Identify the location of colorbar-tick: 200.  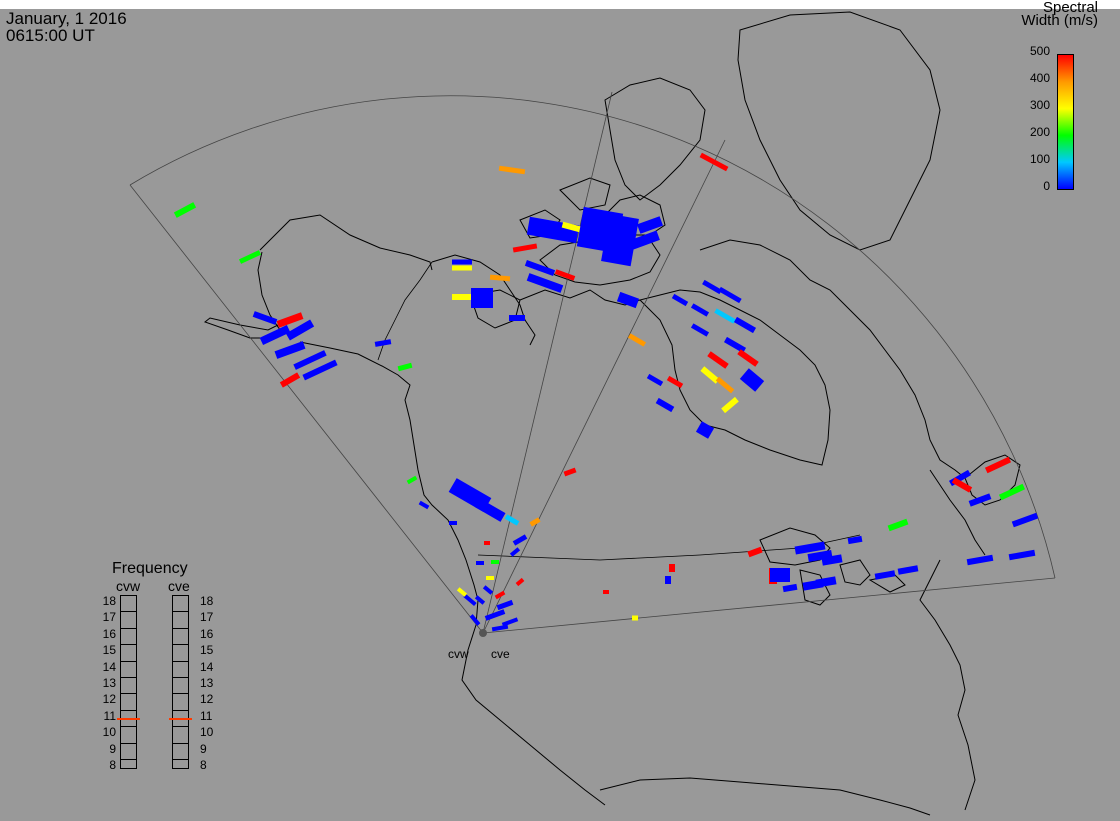
(1039, 132).